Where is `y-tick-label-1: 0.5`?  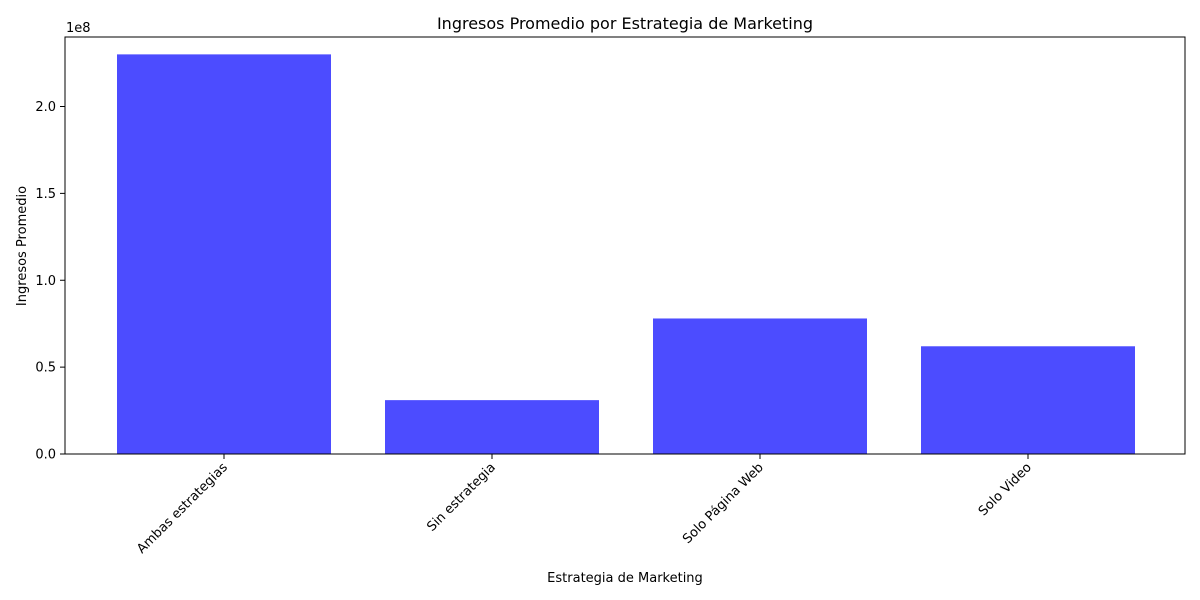
y-tick-label-1: 0.5 is located at coordinates (45, 368).